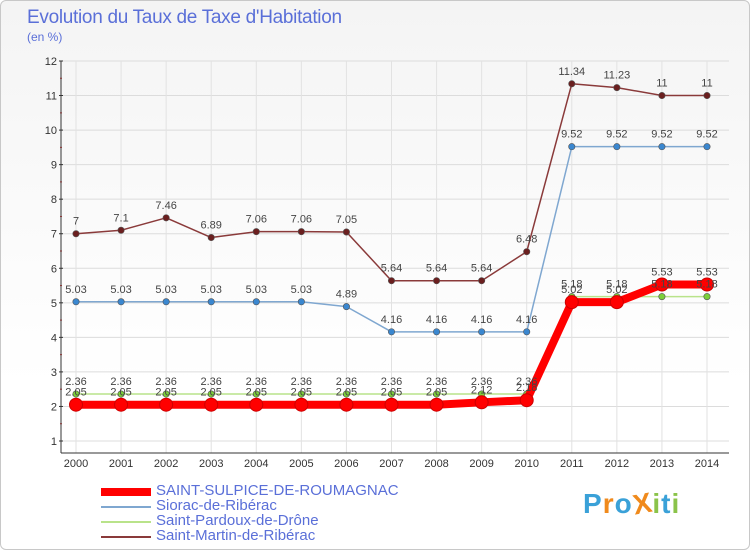  What do you see at coordinates (346, 220) in the screenshot?
I see `data-label: 7.05` at bounding box center [346, 220].